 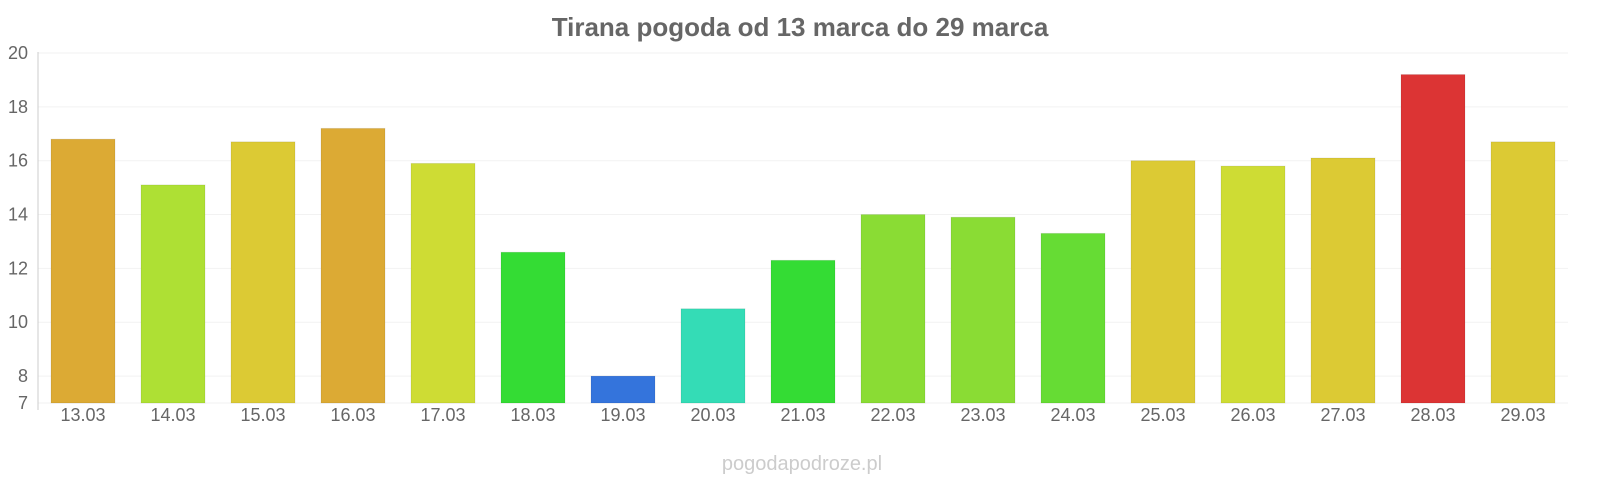 I want to click on y-tick-label: 14, so click(x=18, y=215).